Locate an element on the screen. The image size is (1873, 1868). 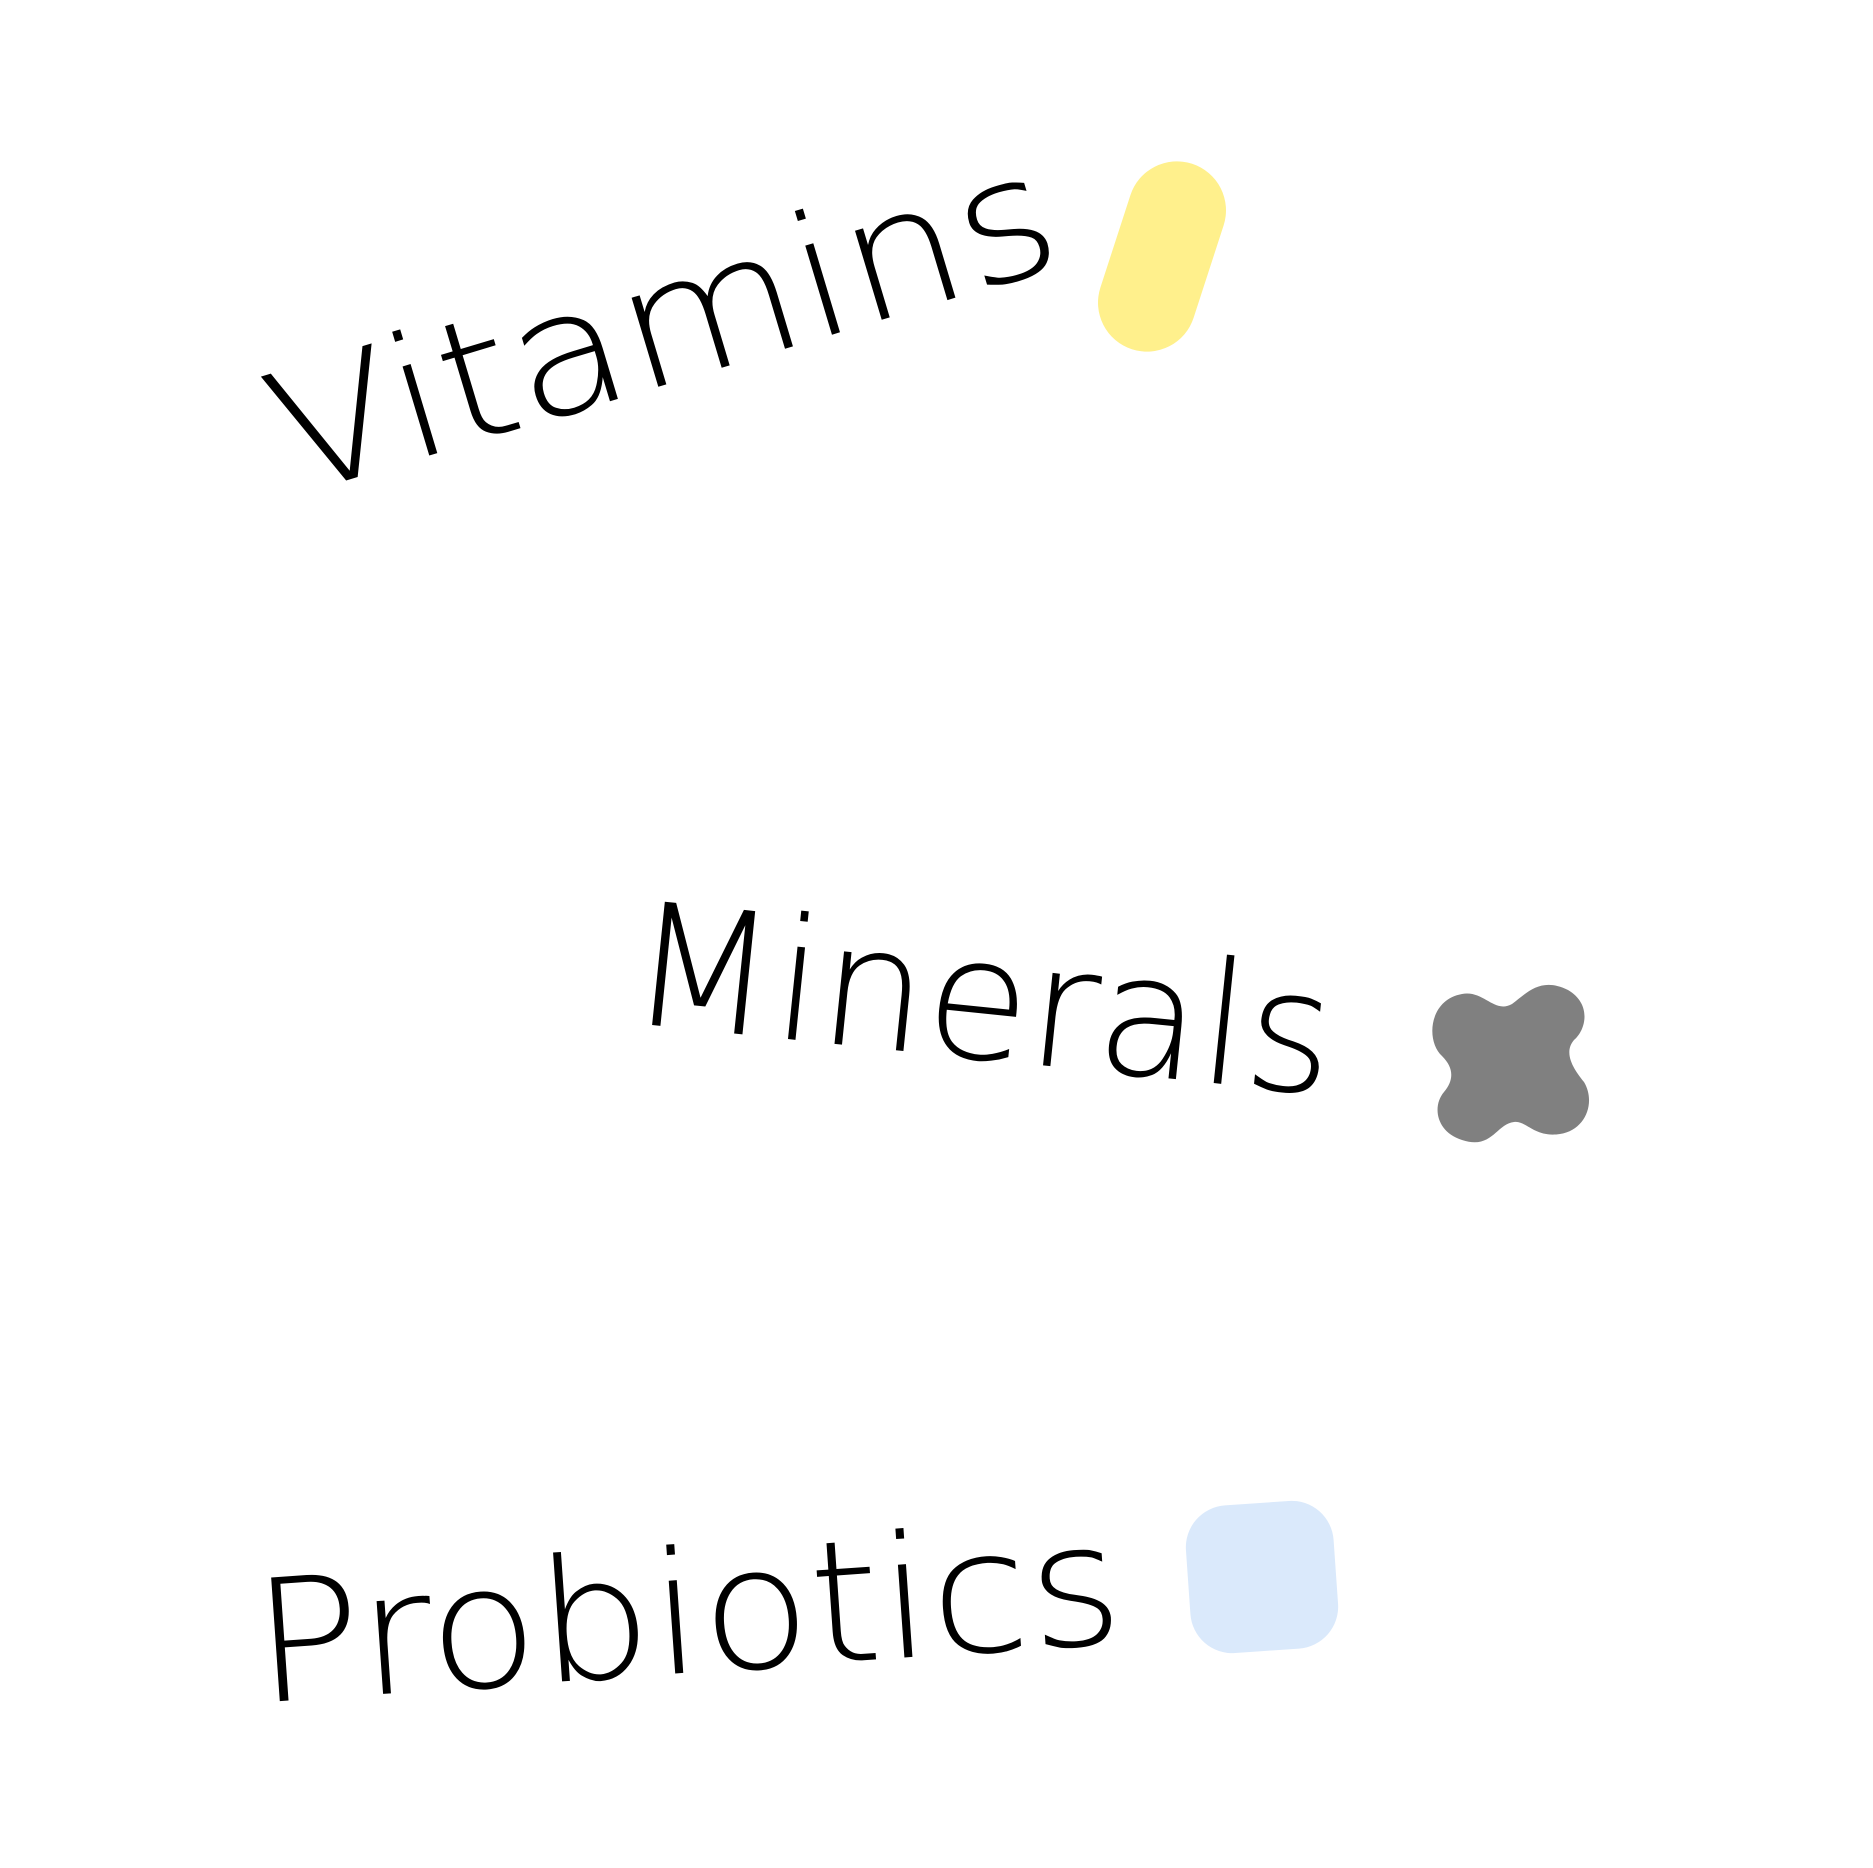
vitamins-item: Vitamins is located at coordinates (662, 325).